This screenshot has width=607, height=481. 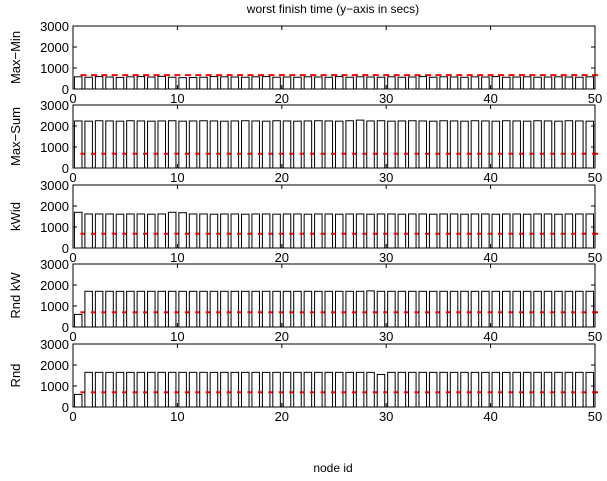 I want to click on figure-title: worst finish time (y−axis in secs), so click(x=332, y=9).